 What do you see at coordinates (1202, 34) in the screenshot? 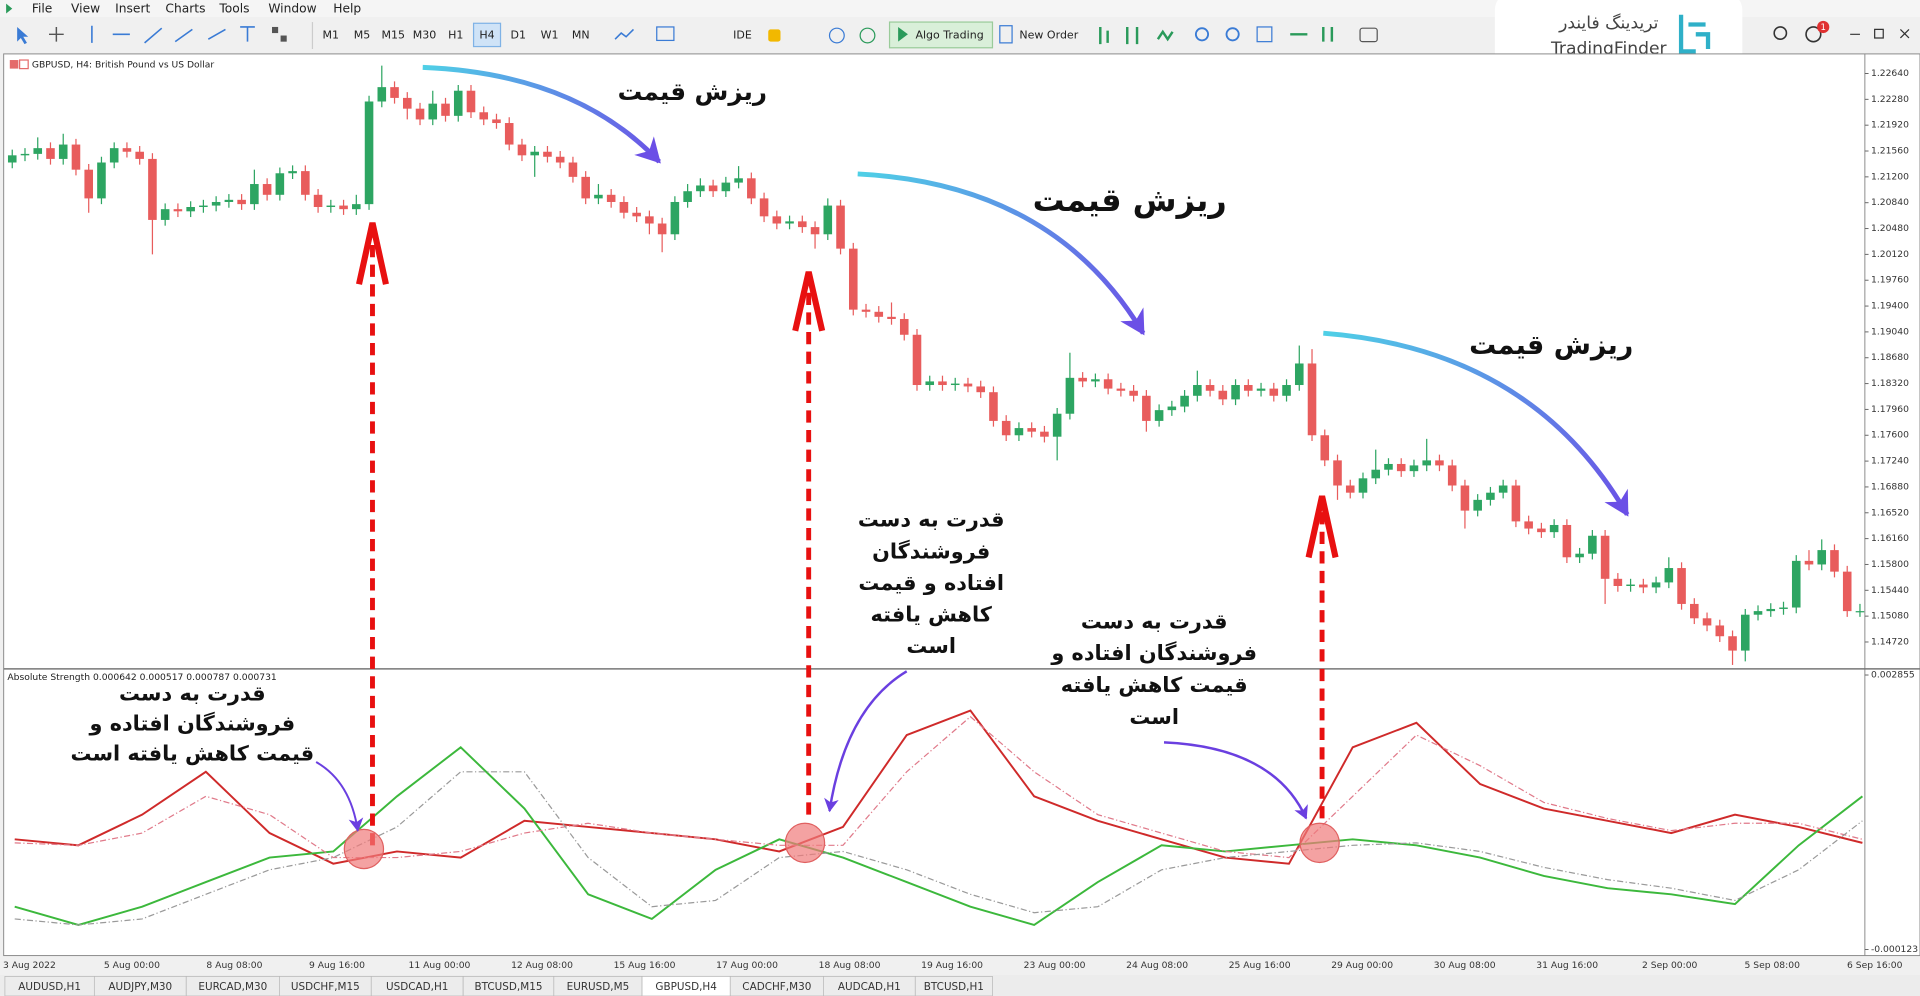
I see `zoom-in-icon` at bounding box center [1202, 34].